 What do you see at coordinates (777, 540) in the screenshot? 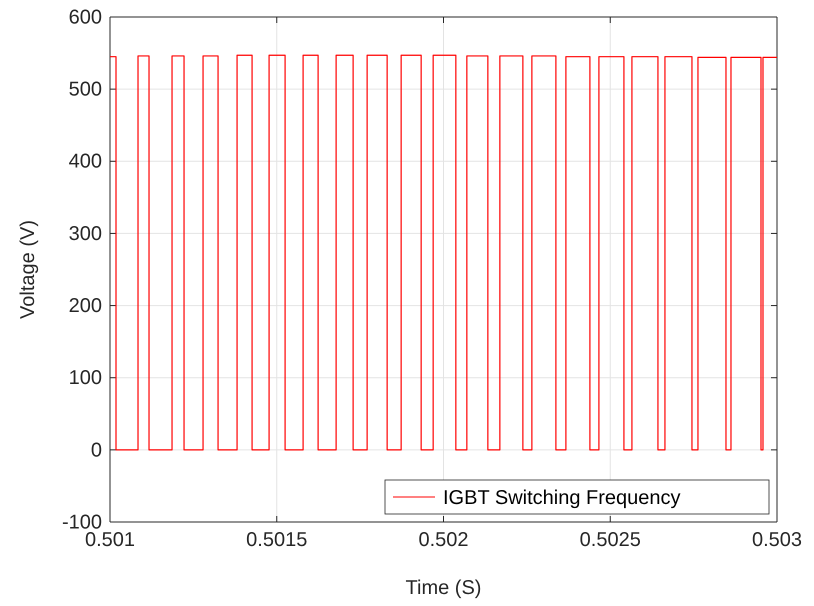
I see `x-tick-label: 0.503` at bounding box center [777, 540].